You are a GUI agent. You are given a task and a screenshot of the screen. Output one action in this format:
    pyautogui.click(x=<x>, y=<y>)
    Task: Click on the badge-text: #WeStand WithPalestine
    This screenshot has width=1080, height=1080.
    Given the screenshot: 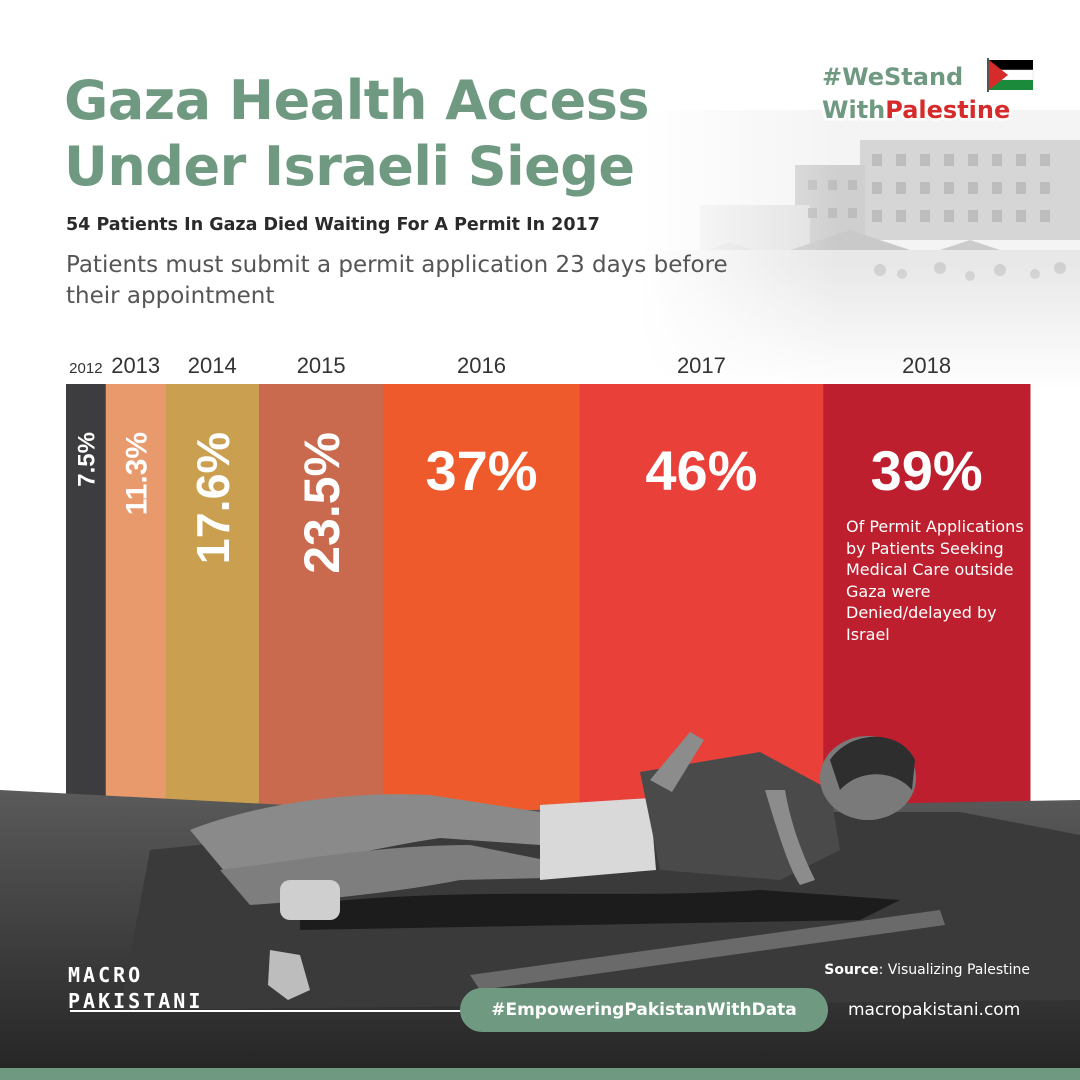 What is the action you would take?
    pyautogui.click(x=916, y=94)
    